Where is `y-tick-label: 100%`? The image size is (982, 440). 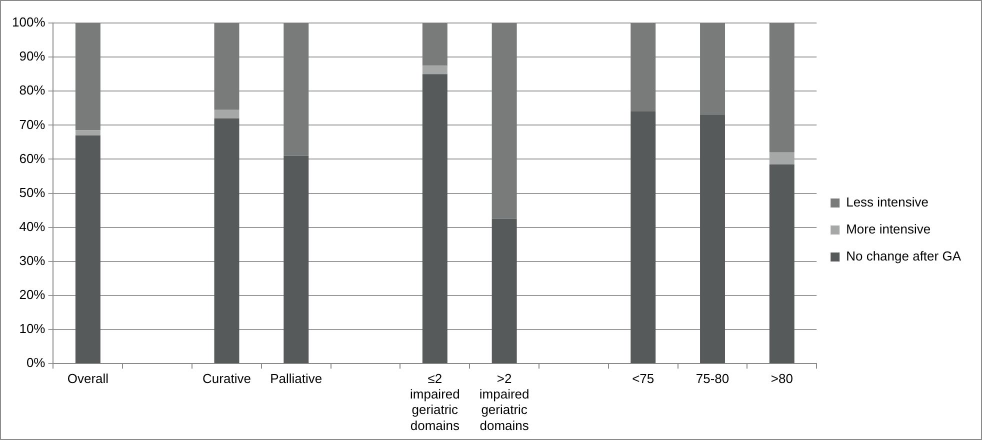
y-tick-label: 100% is located at coordinates (29, 22).